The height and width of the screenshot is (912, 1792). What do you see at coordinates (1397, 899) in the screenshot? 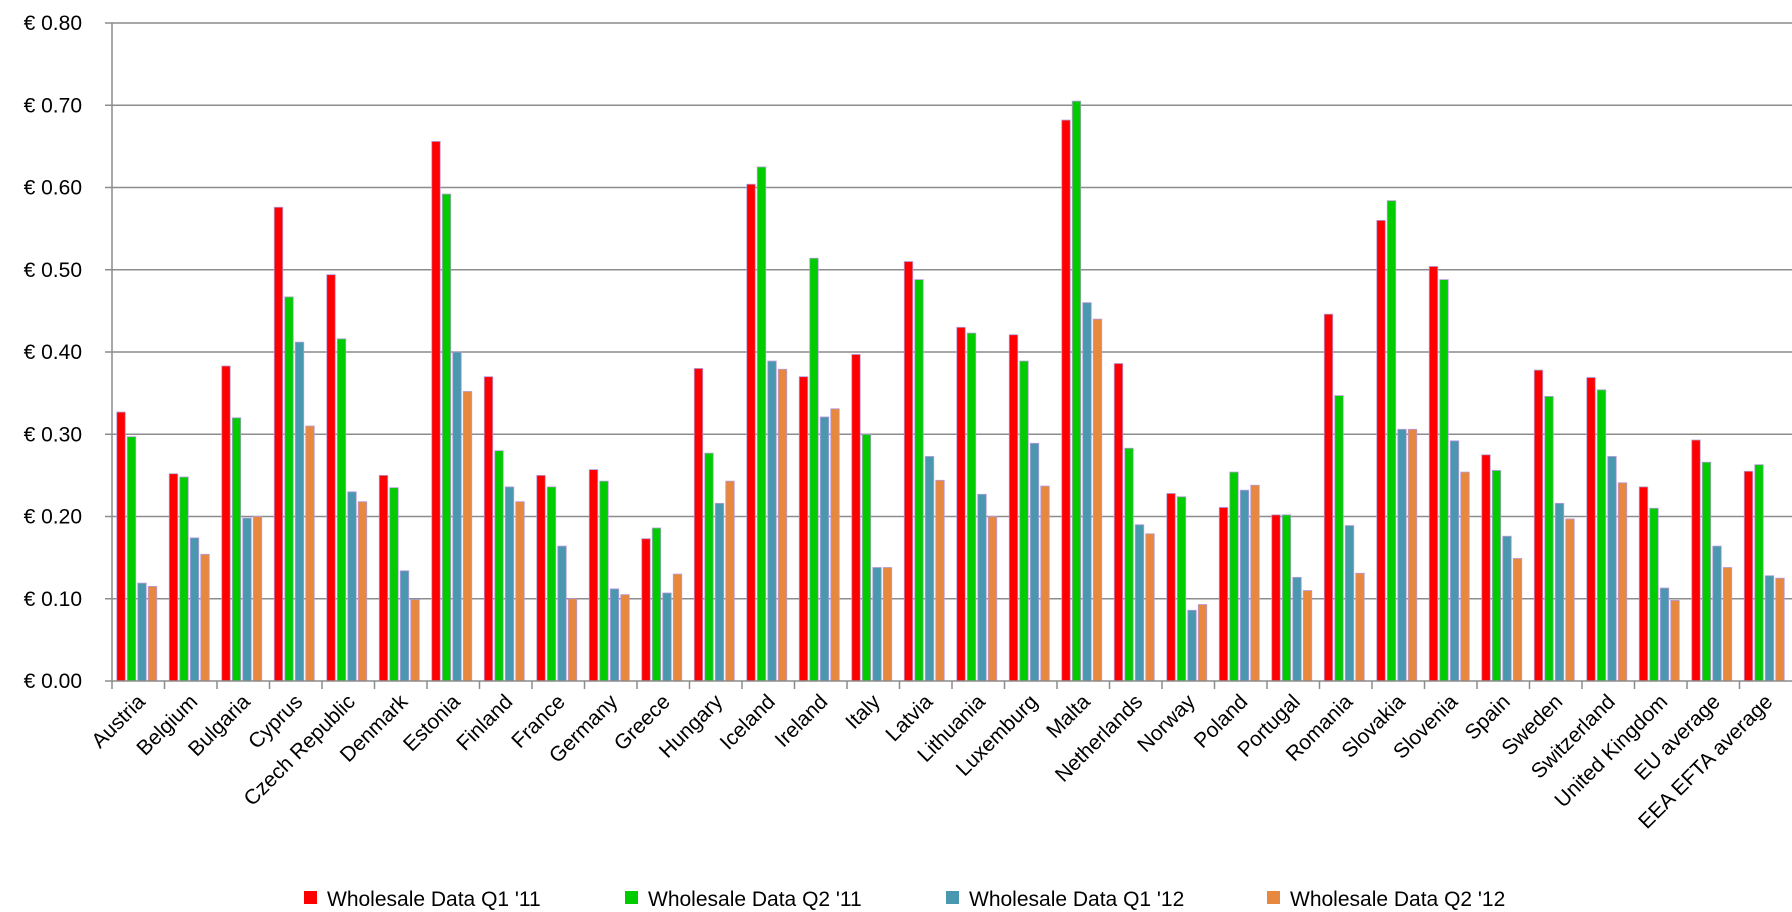
I see `legend-label: Wholesale Data Q2 '12` at bounding box center [1397, 899].